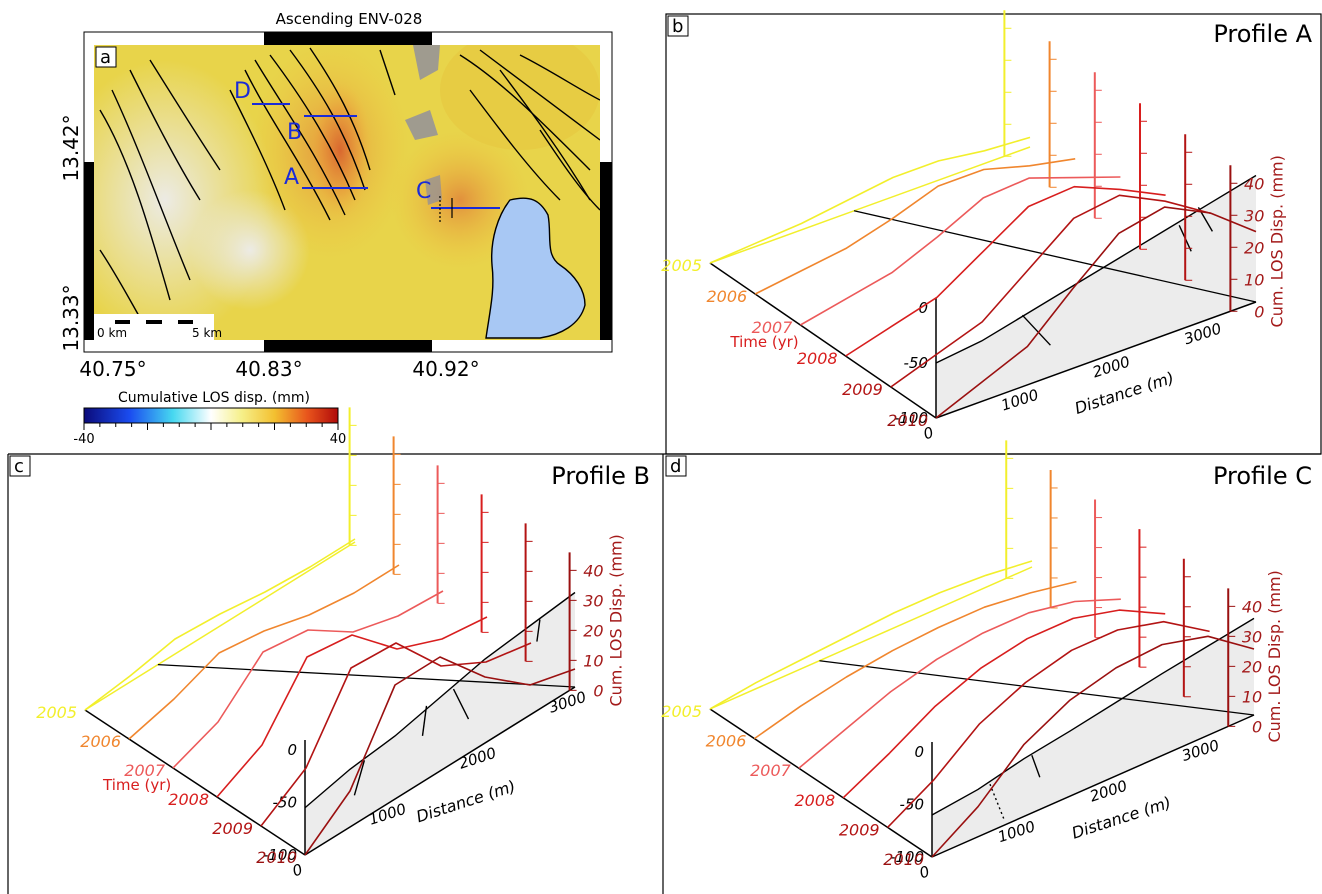 This screenshot has width=1322, height=894. Describe the element at coordinates (83, 439) in the screenshot. I see `colorbar-min-label: -40` at that location.